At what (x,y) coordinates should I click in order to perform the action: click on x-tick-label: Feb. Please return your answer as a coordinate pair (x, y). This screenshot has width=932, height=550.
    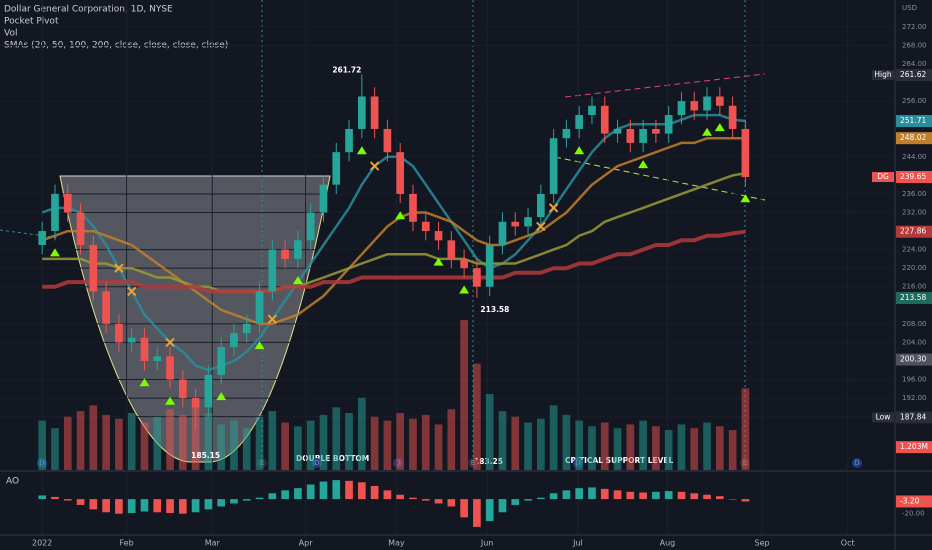
    Looking at the image, I should click on (126, 543).